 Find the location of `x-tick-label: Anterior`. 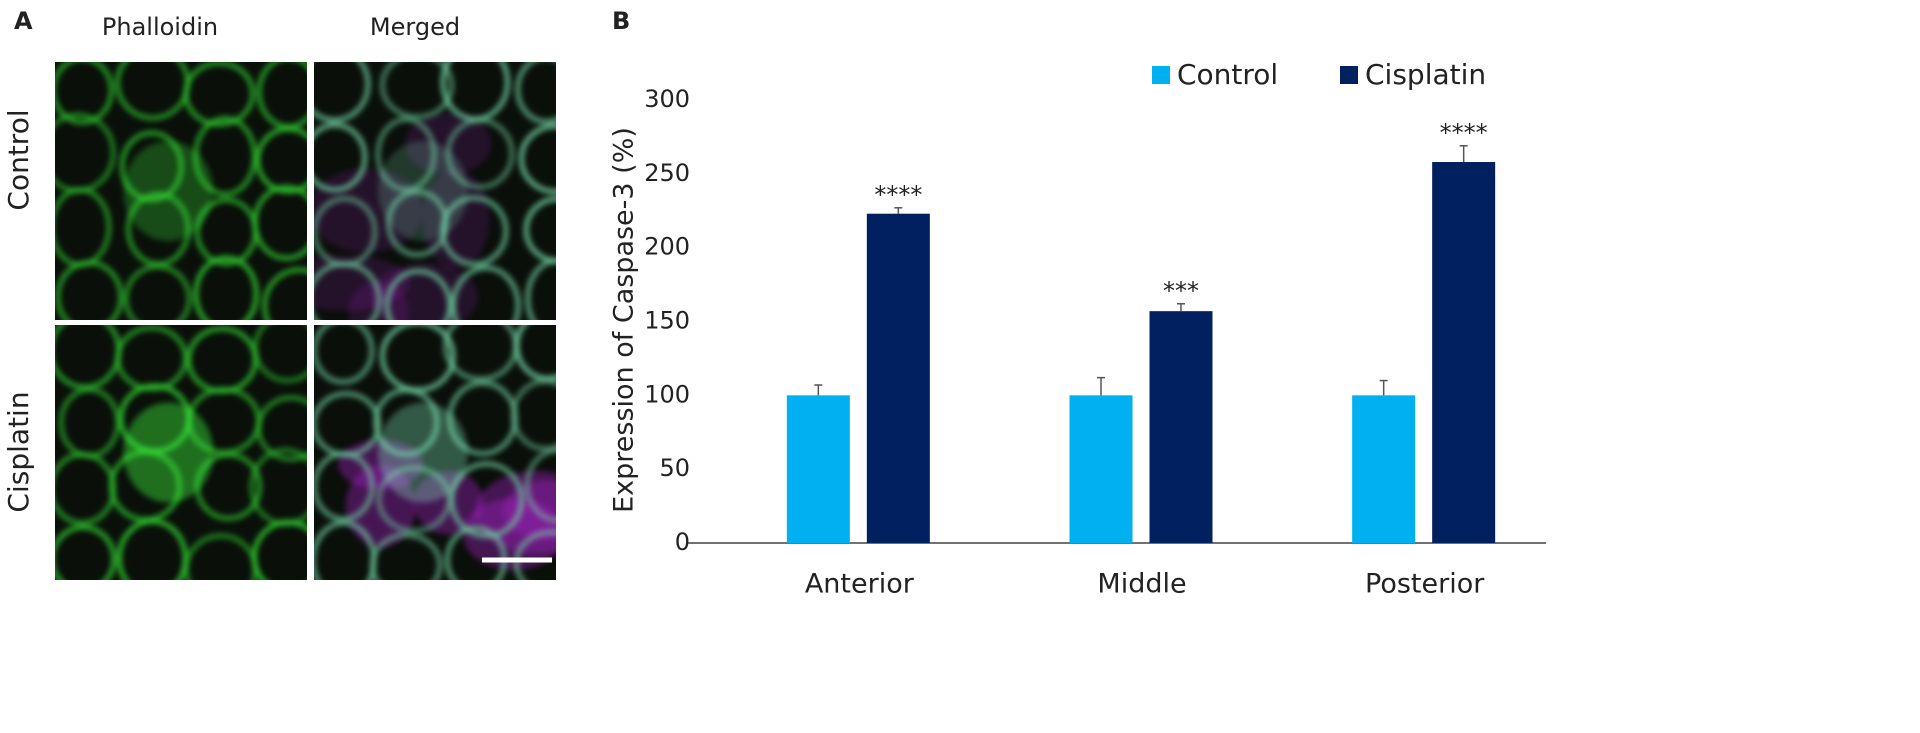

x-tick-label: Anterior is located at coordinates (860, 584).